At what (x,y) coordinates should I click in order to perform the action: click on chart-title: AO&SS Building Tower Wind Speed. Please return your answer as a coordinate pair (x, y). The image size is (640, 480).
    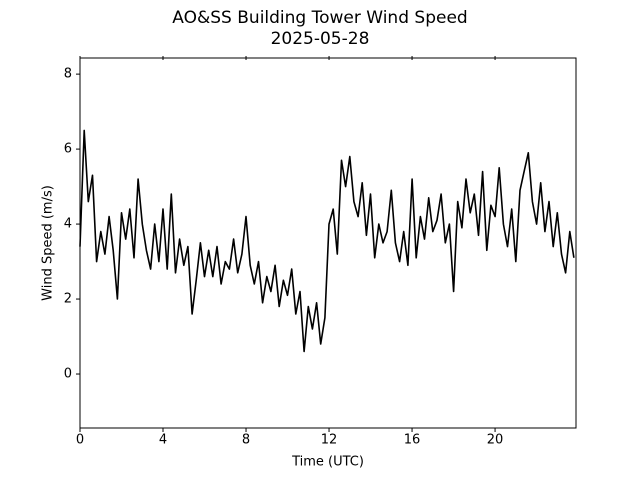
    Looking at the image, I should click on (319, 18).